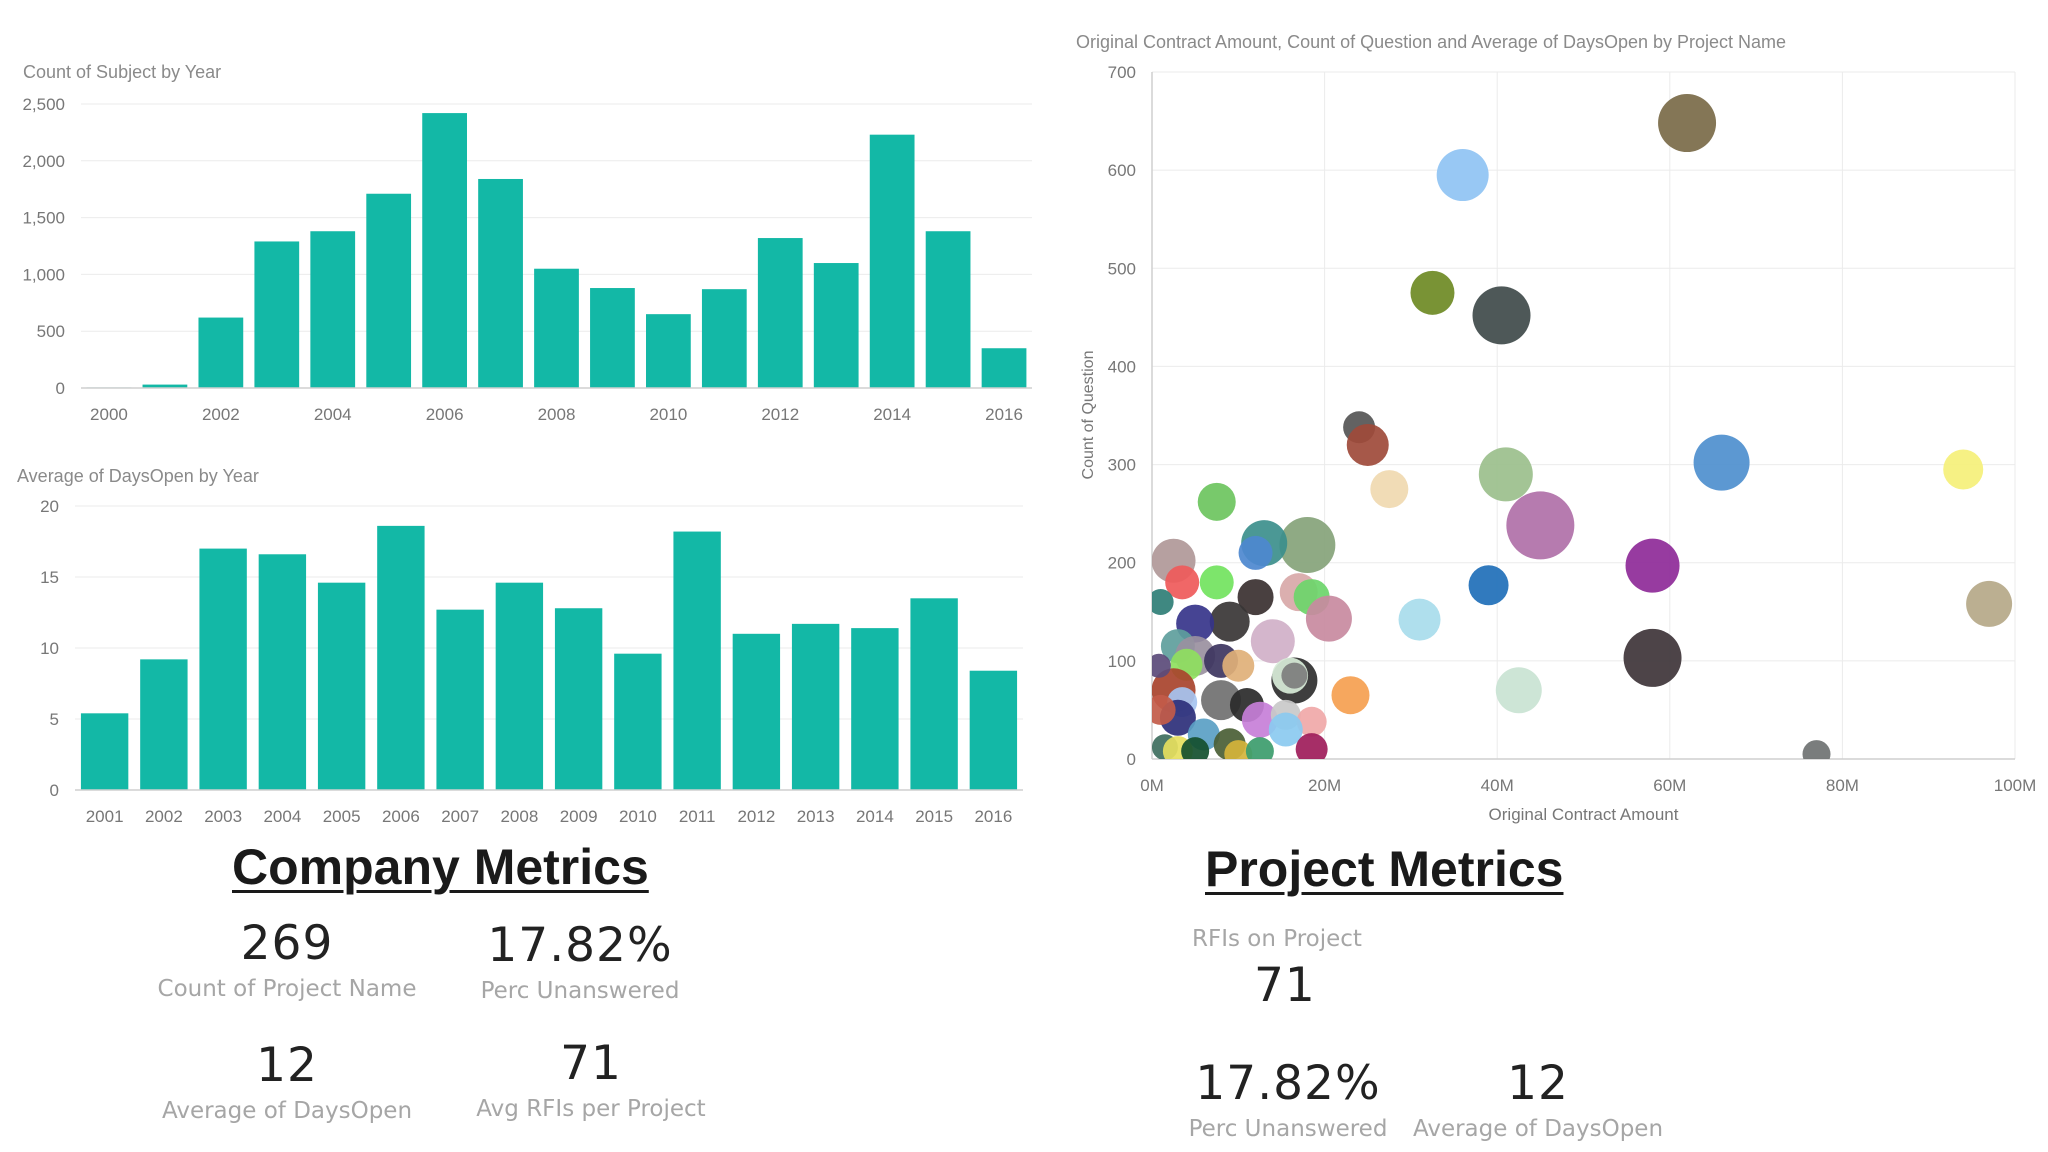  Describe the element at coordinates (341, 686) in the screenshot. I see `bar-2005` at that location.